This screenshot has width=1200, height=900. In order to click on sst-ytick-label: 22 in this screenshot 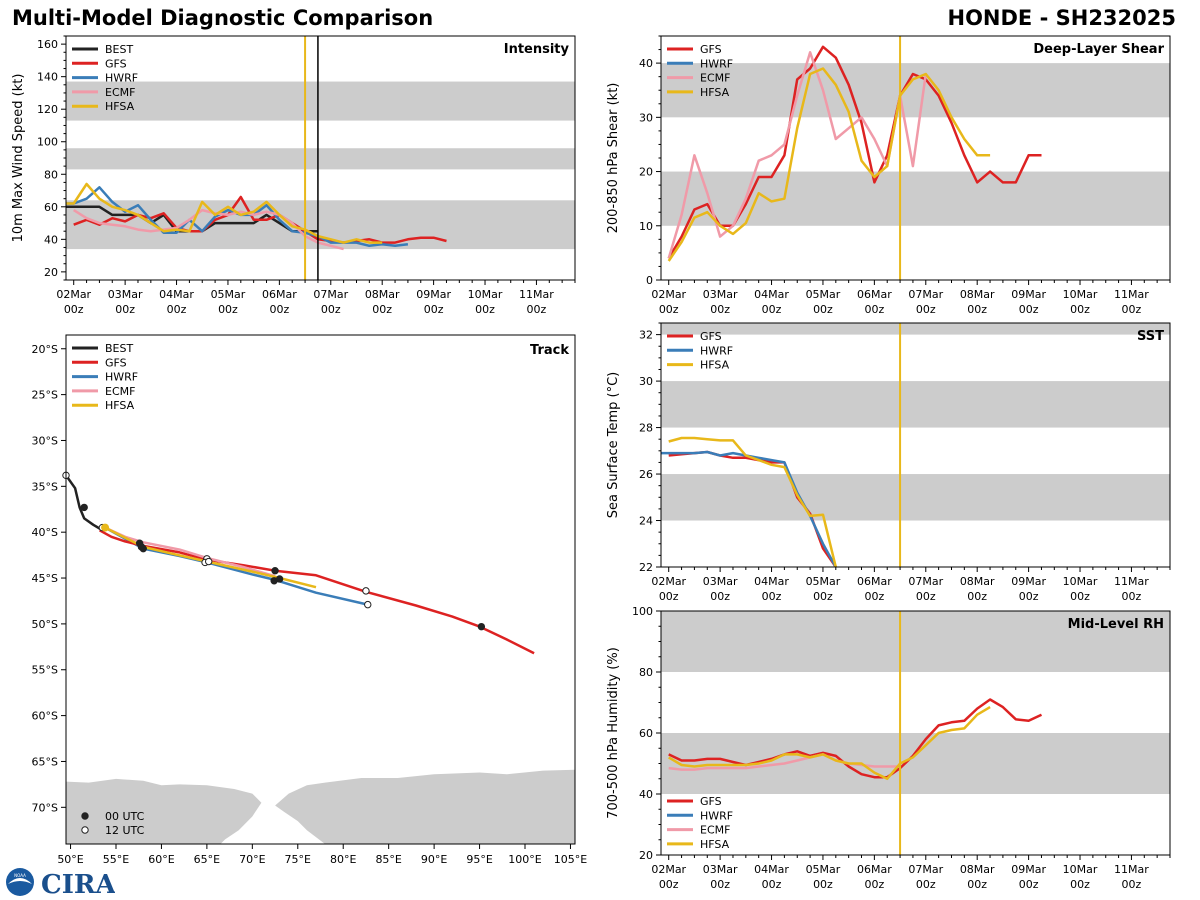, I will do `click(646, 567)`.